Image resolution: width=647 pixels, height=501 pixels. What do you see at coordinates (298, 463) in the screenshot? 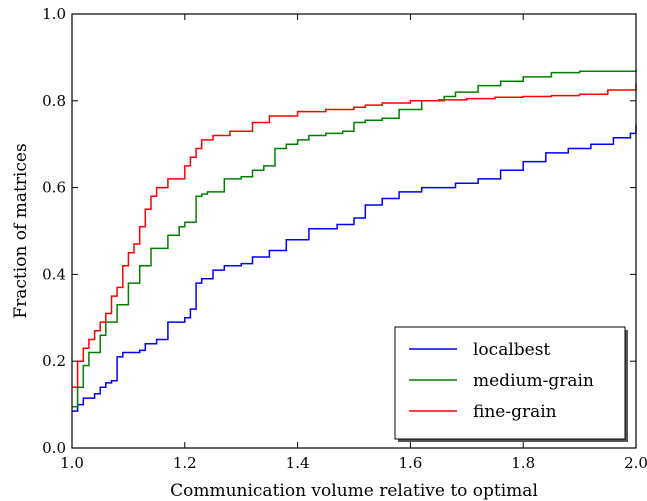
I see `x-tick-label: 1.4` at bounding box center [298, 463].